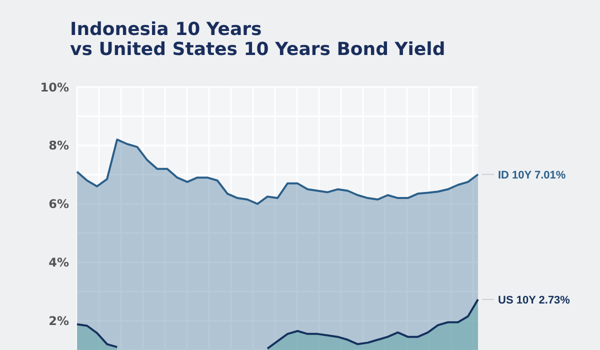 This screenshot has width=600, height=350. What do you see at coordinates (58, 263) in the screenshot?
I see `y-tick-label: 4%` at bounding box center [58, 263].